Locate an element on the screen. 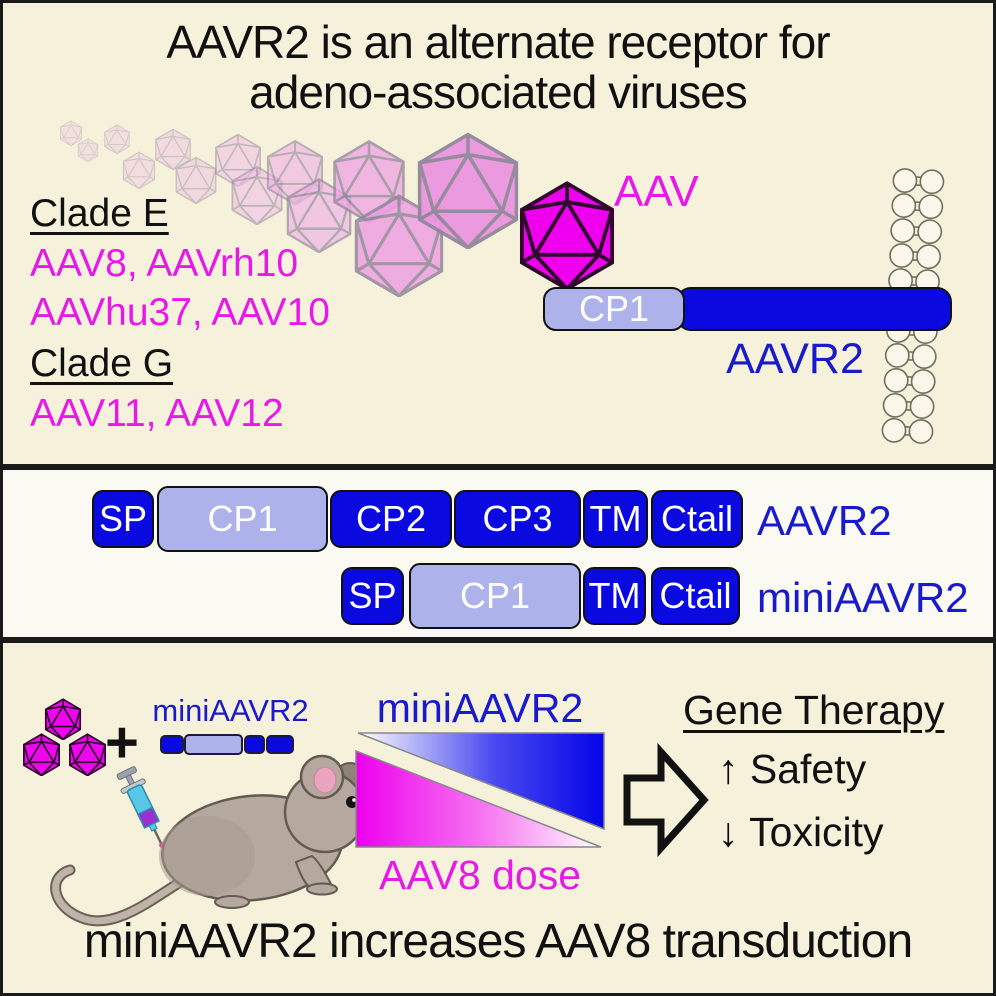 This screenshot has width=996, height=996. figure-title-line2: adeno-associated viruses is located at coordinates (498, 92).